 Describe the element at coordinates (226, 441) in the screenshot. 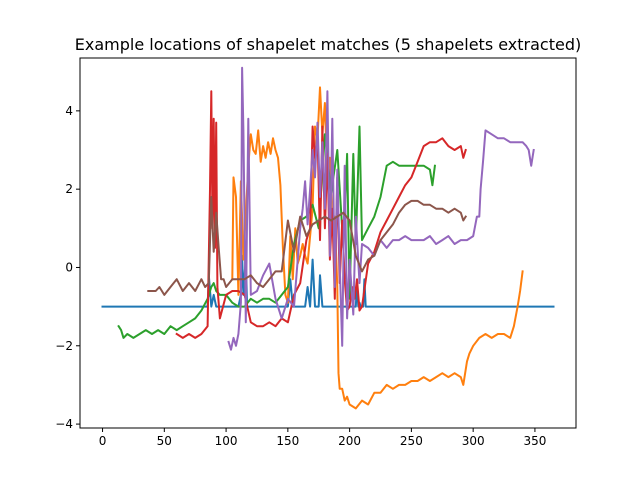

I see `x-tick-label: 100` at that location.